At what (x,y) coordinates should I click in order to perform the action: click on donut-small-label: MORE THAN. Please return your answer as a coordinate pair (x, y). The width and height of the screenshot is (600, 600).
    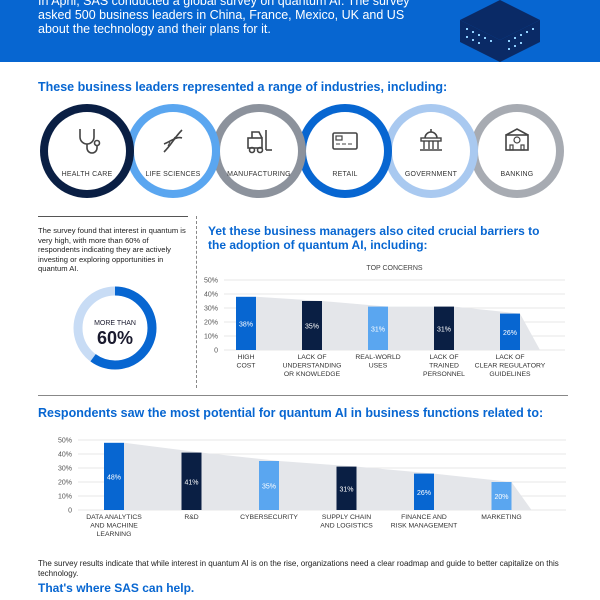
    Looking at the image, I should click on (115, 323).